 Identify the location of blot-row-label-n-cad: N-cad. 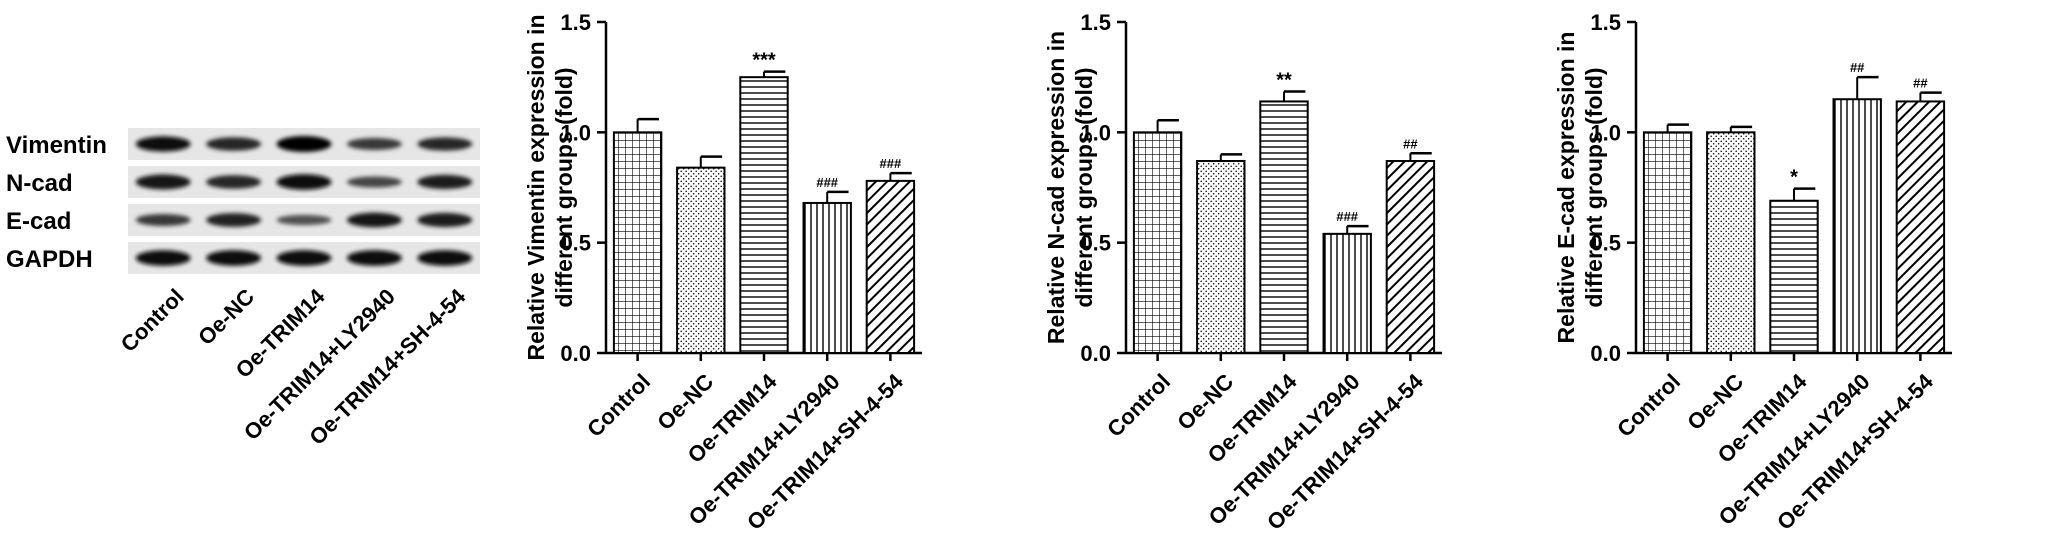
(39, 183).